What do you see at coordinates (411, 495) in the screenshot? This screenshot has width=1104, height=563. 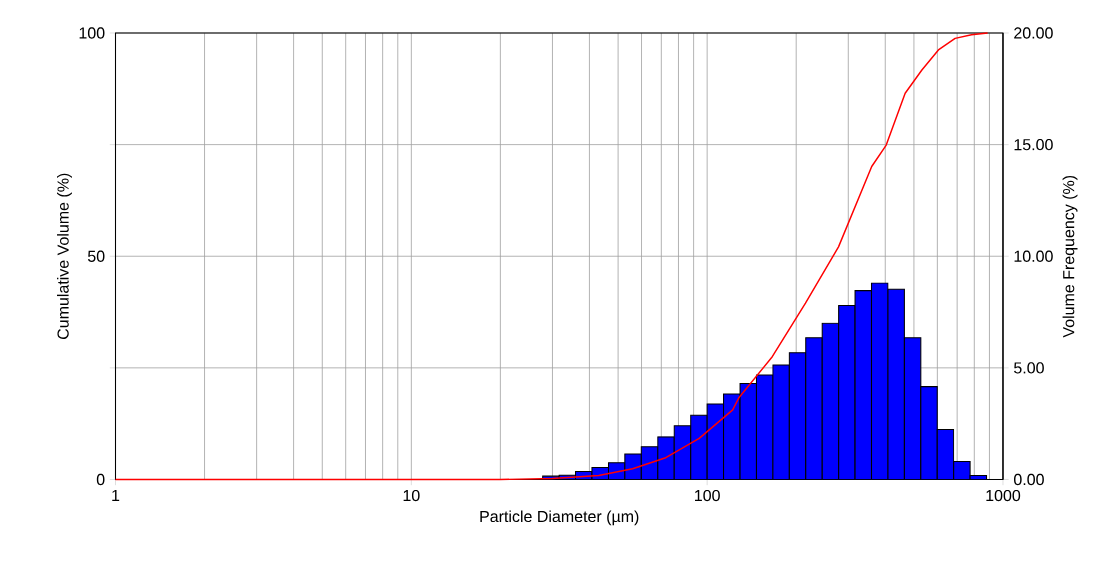 I see `x-tick-label: 10` at bounding box center [411, 495].